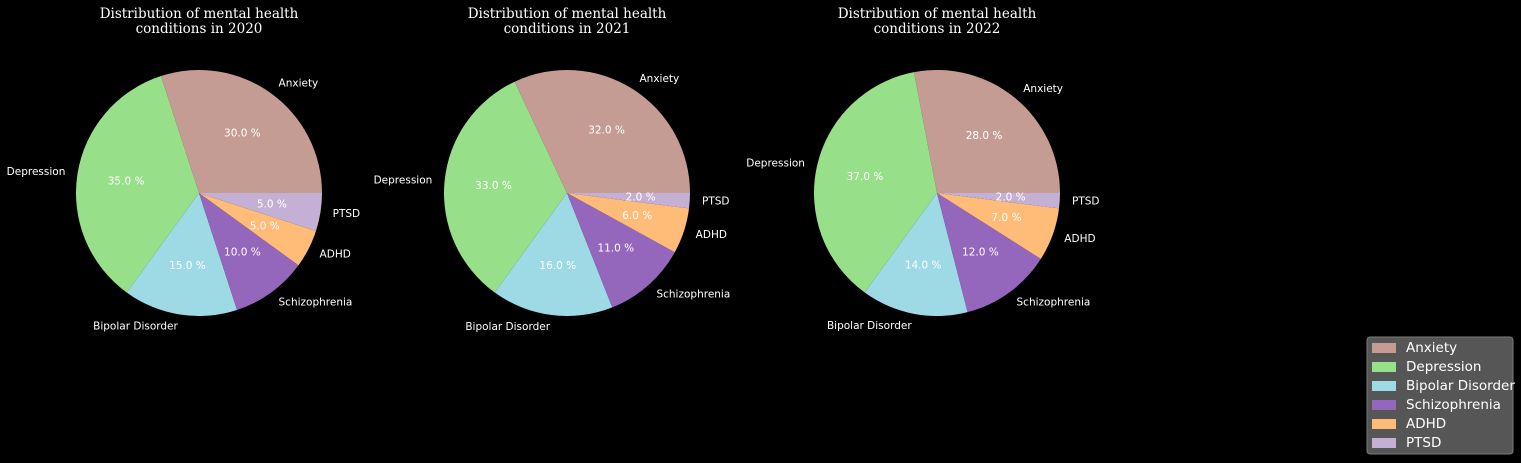 This screenshot has height=463, width=1521. Describe the element at coordinates (1460, 386) in the screenshot. I see `legend-label-bipolar-disorder: Bipolar Disorder` at that location.